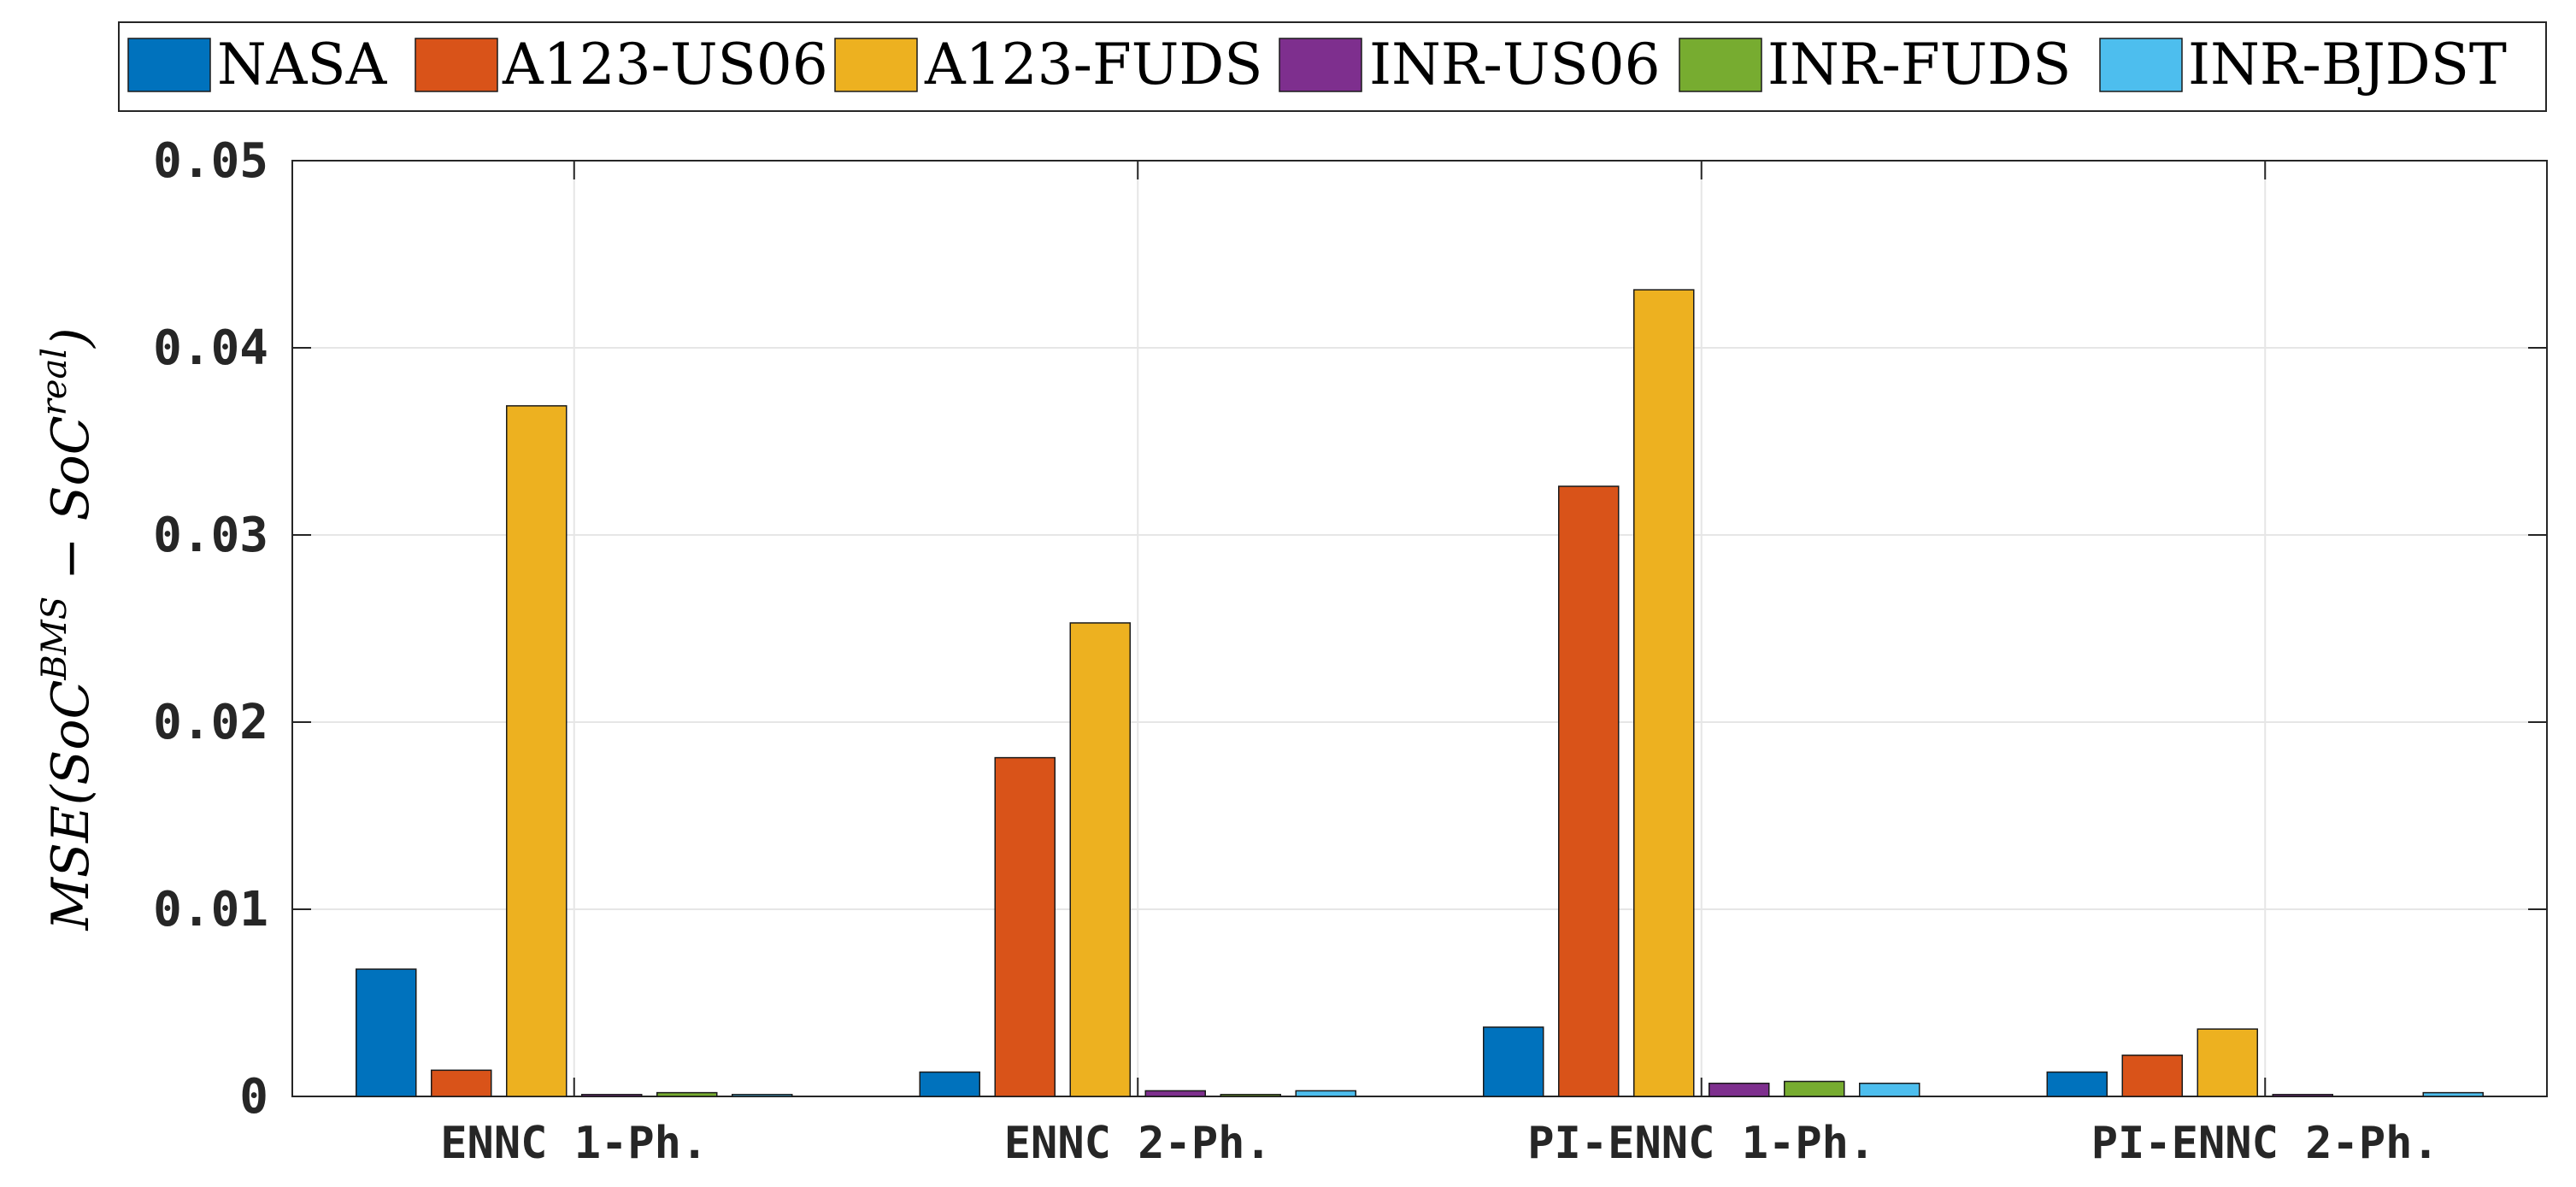 Image resolution: width=2576 pixels, height=1187 pixels. What do you see at coordinates (1720, 65) in the screenshot?
I see `legend-swatch-inr-fuds` at bounding box center [1720, 65].